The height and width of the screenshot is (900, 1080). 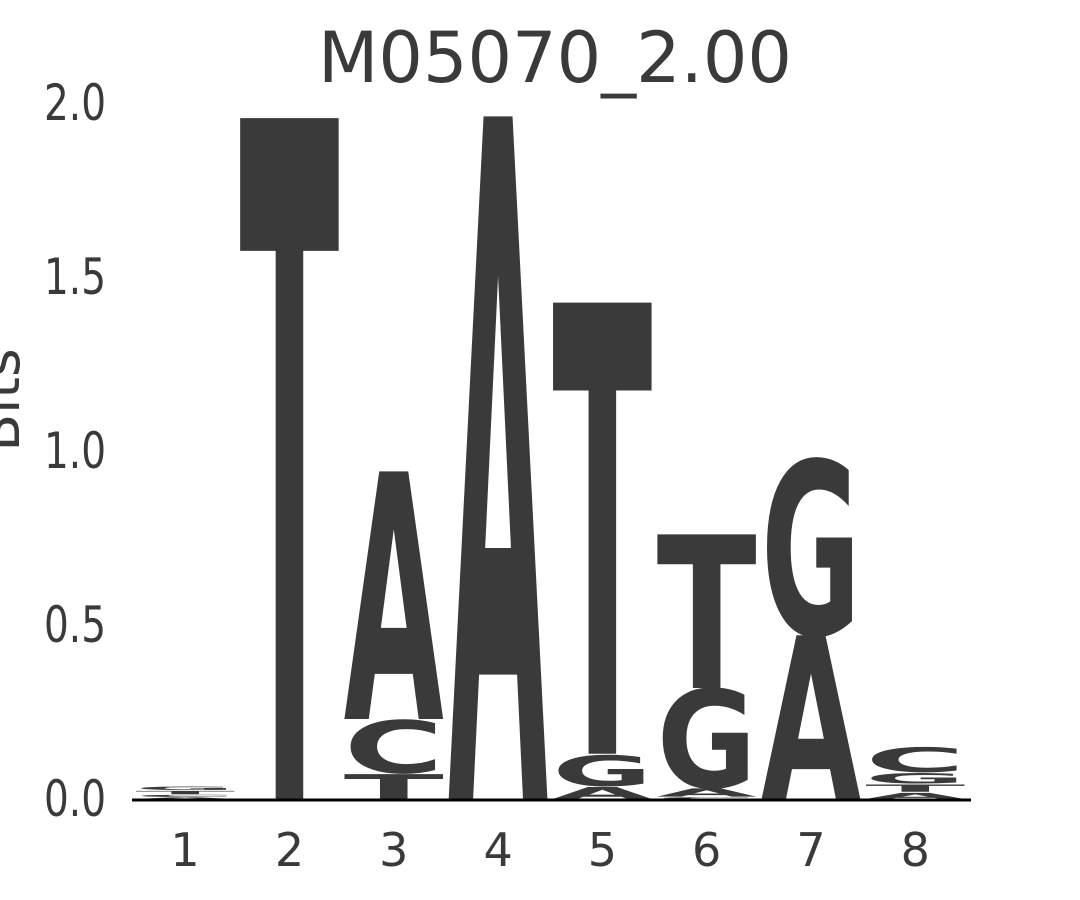 What do you see at coordinates (915, 796) in the screenshot?
I see `logo-letter-A-pos8: A` at bounding box center [915, 796].